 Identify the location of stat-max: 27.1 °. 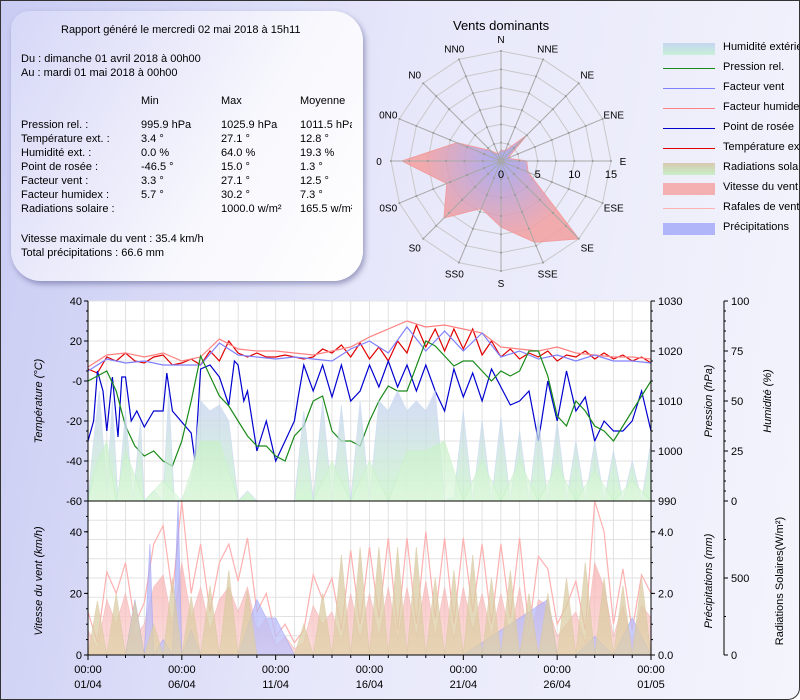
(235, 181).